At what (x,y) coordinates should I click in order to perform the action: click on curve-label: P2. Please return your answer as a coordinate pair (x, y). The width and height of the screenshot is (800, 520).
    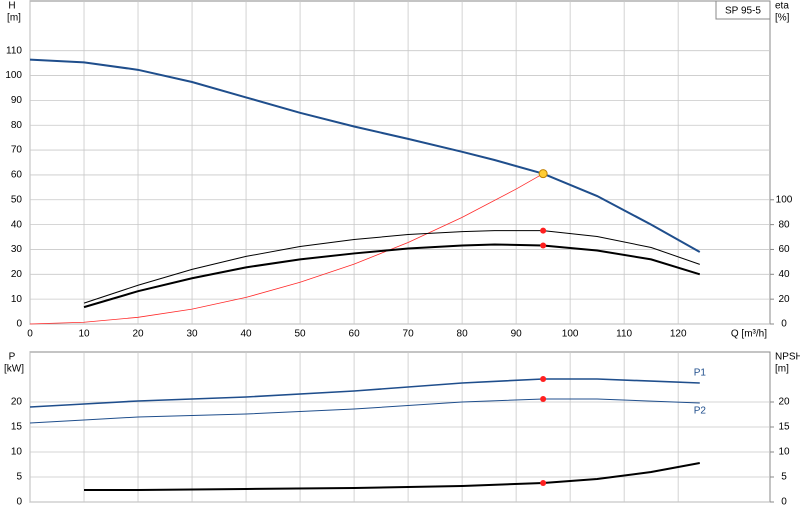
    Looking at the image, I should click on (700, 411).